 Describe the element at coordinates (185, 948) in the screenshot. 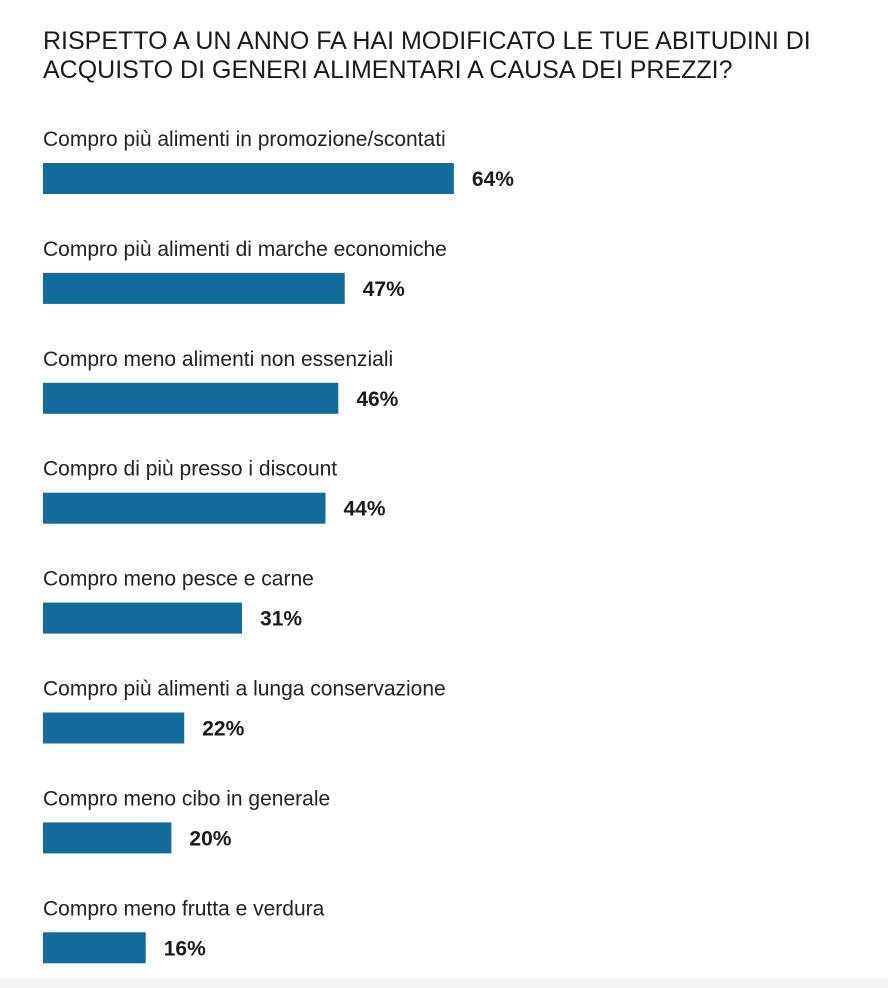

I see `value-label: 16%` at that location.